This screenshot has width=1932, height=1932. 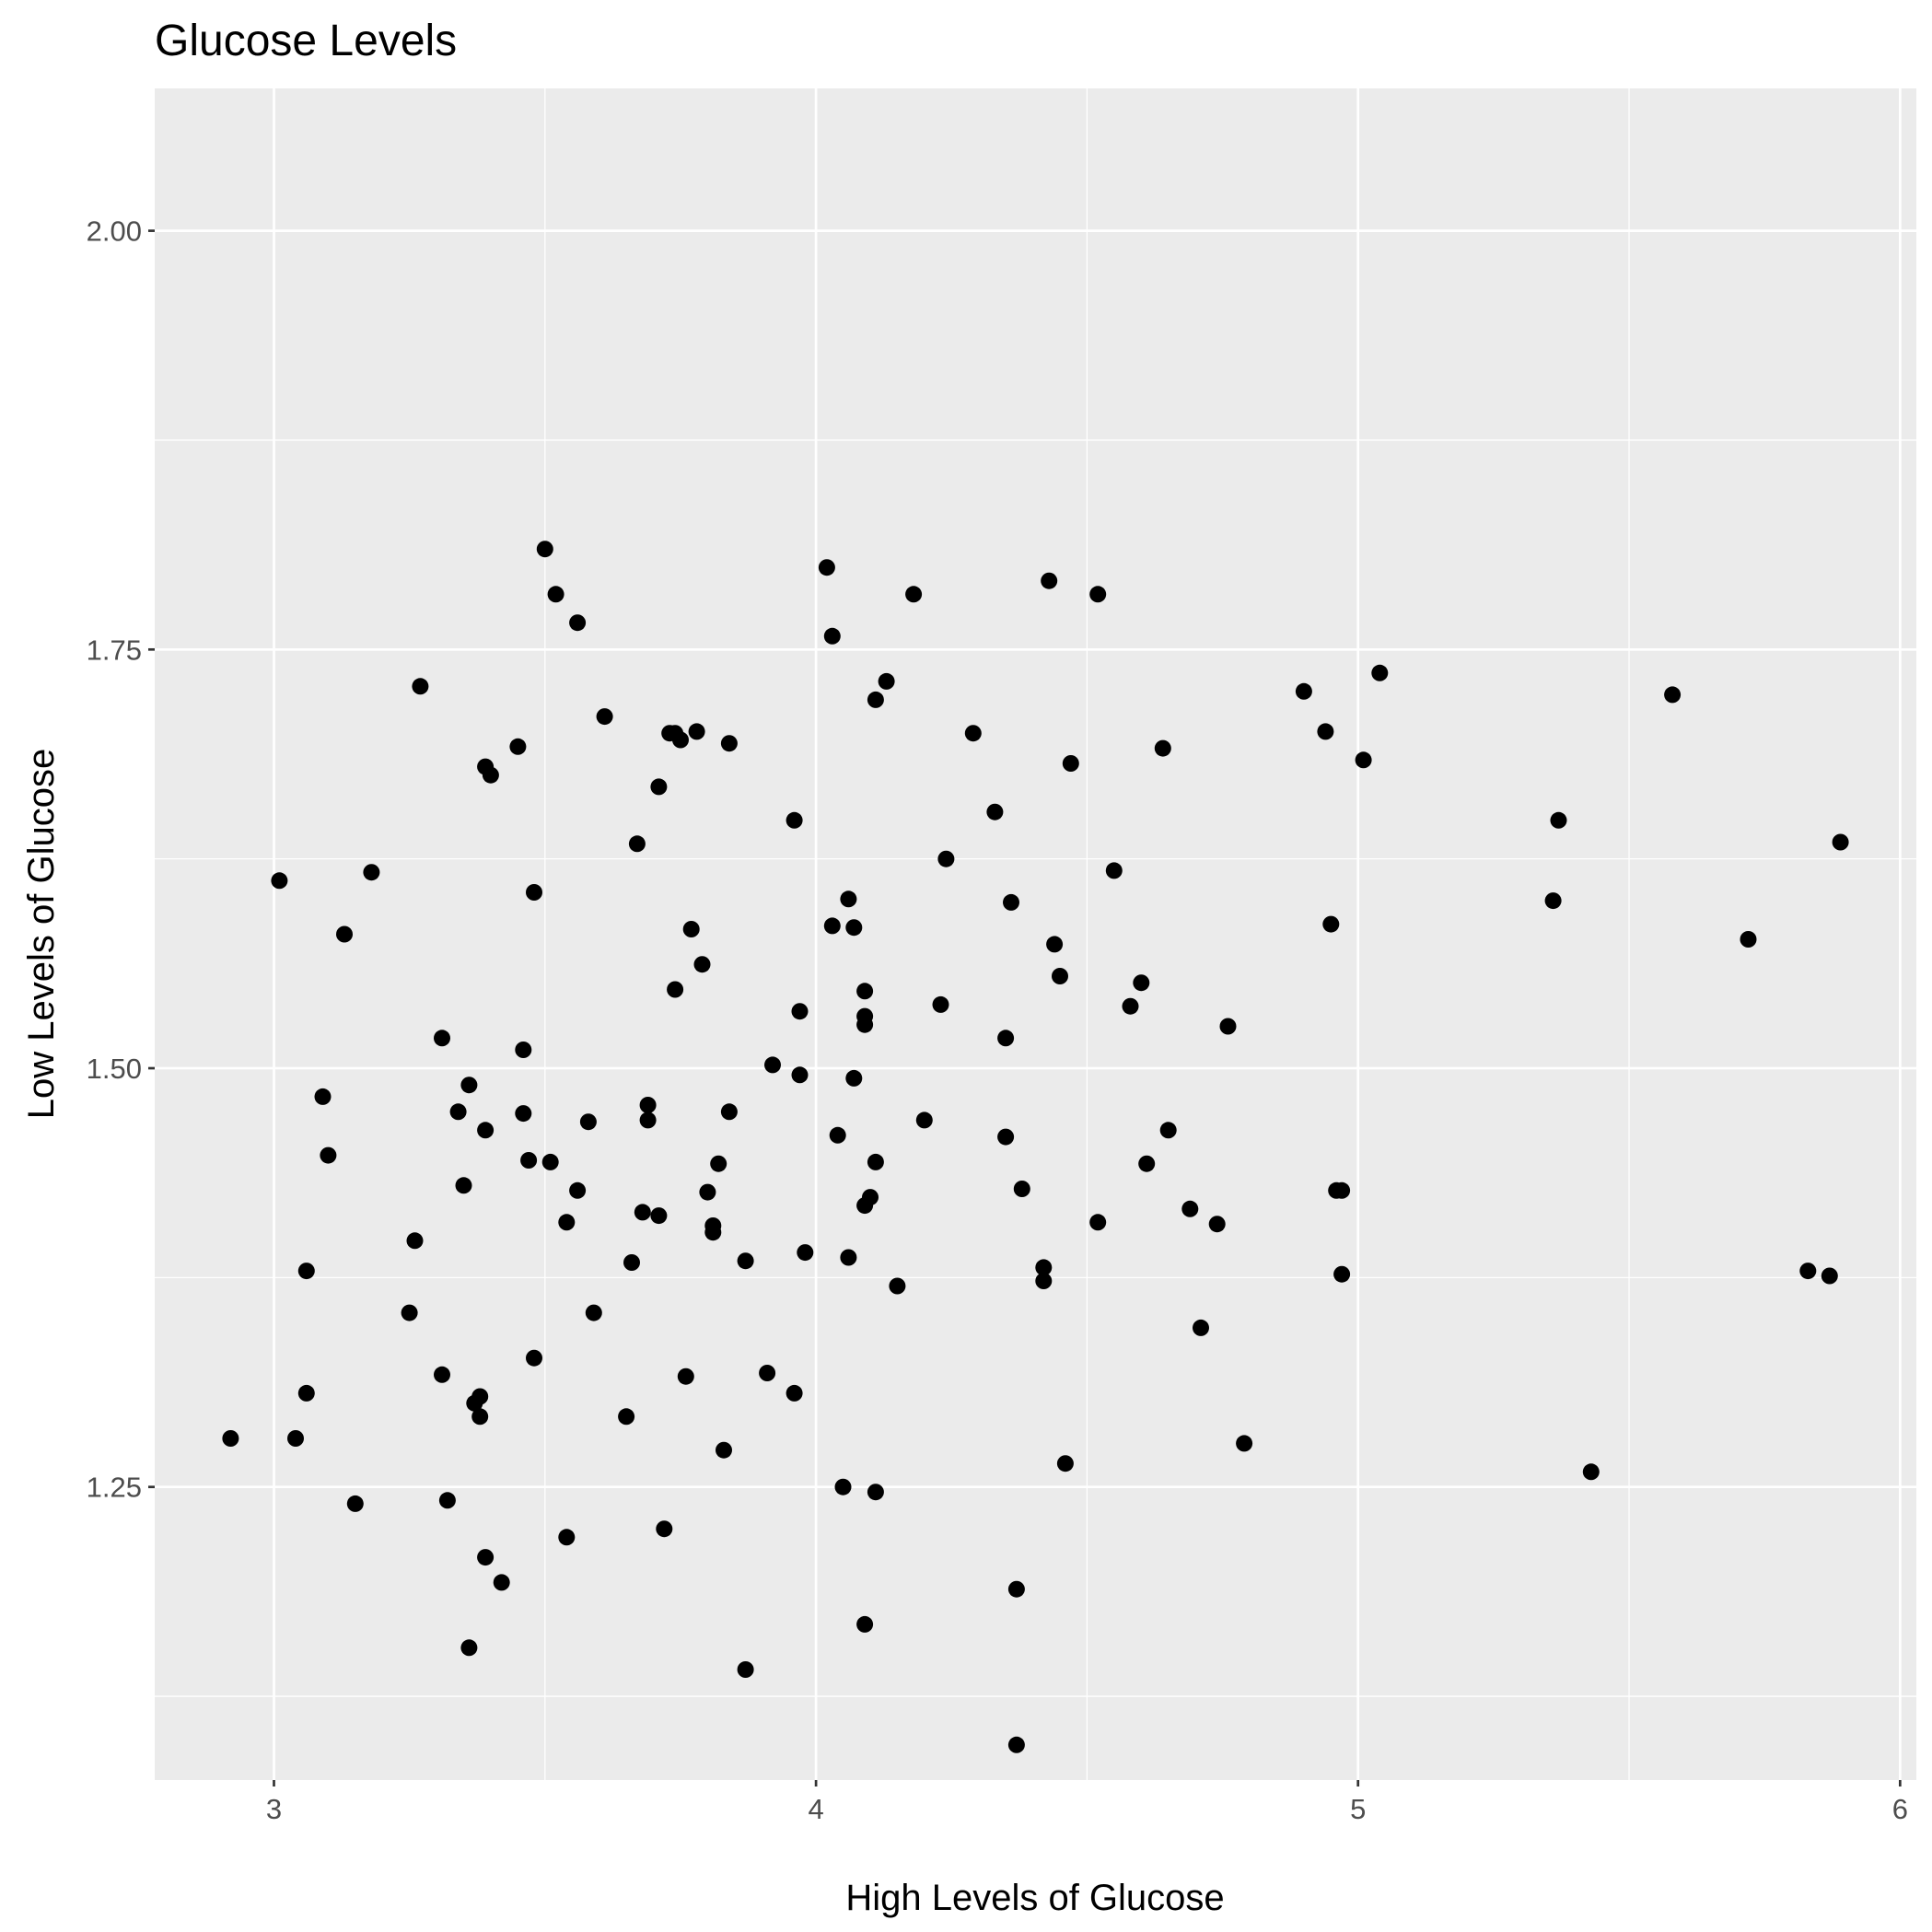 What do you see at coordinates (1900, 1809) in the screenshot?
I see `x-tick-label: 6` at bounding box center [1900, 1809].